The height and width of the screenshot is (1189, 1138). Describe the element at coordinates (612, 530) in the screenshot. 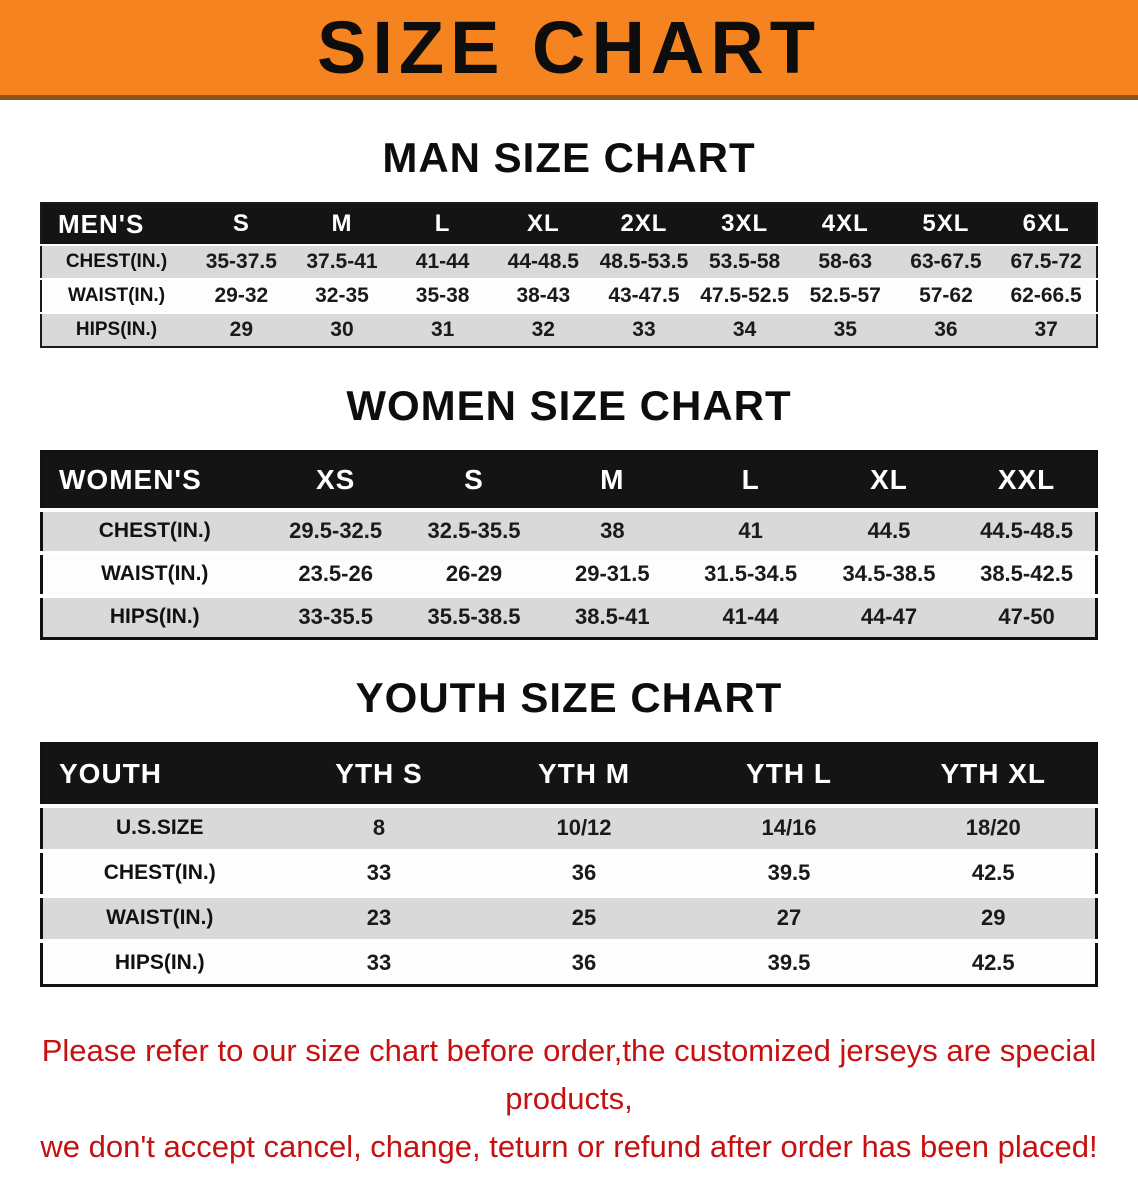

I see `size-value: 38` at that location.